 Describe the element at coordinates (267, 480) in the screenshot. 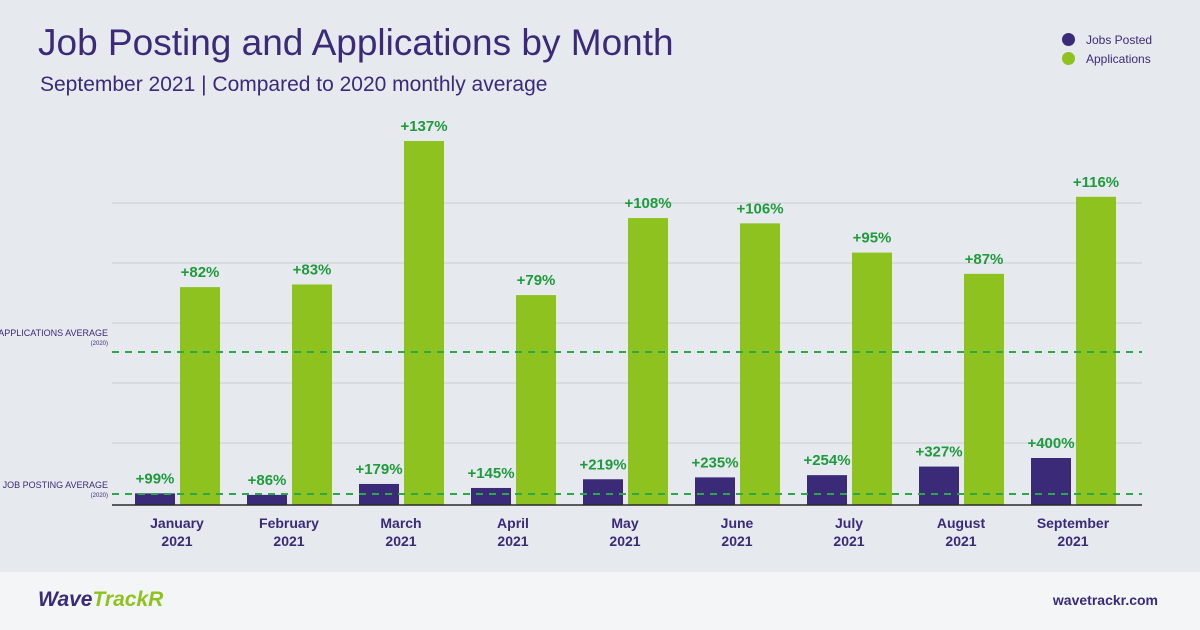

I see `data-label-jobs-posted: +86%` at that location.